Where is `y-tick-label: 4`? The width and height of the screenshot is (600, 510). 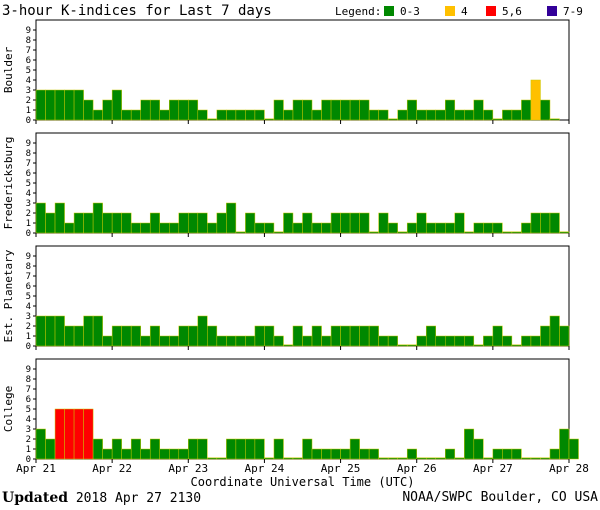
y-tick-label: 4 is located at coordinates (28, 420).